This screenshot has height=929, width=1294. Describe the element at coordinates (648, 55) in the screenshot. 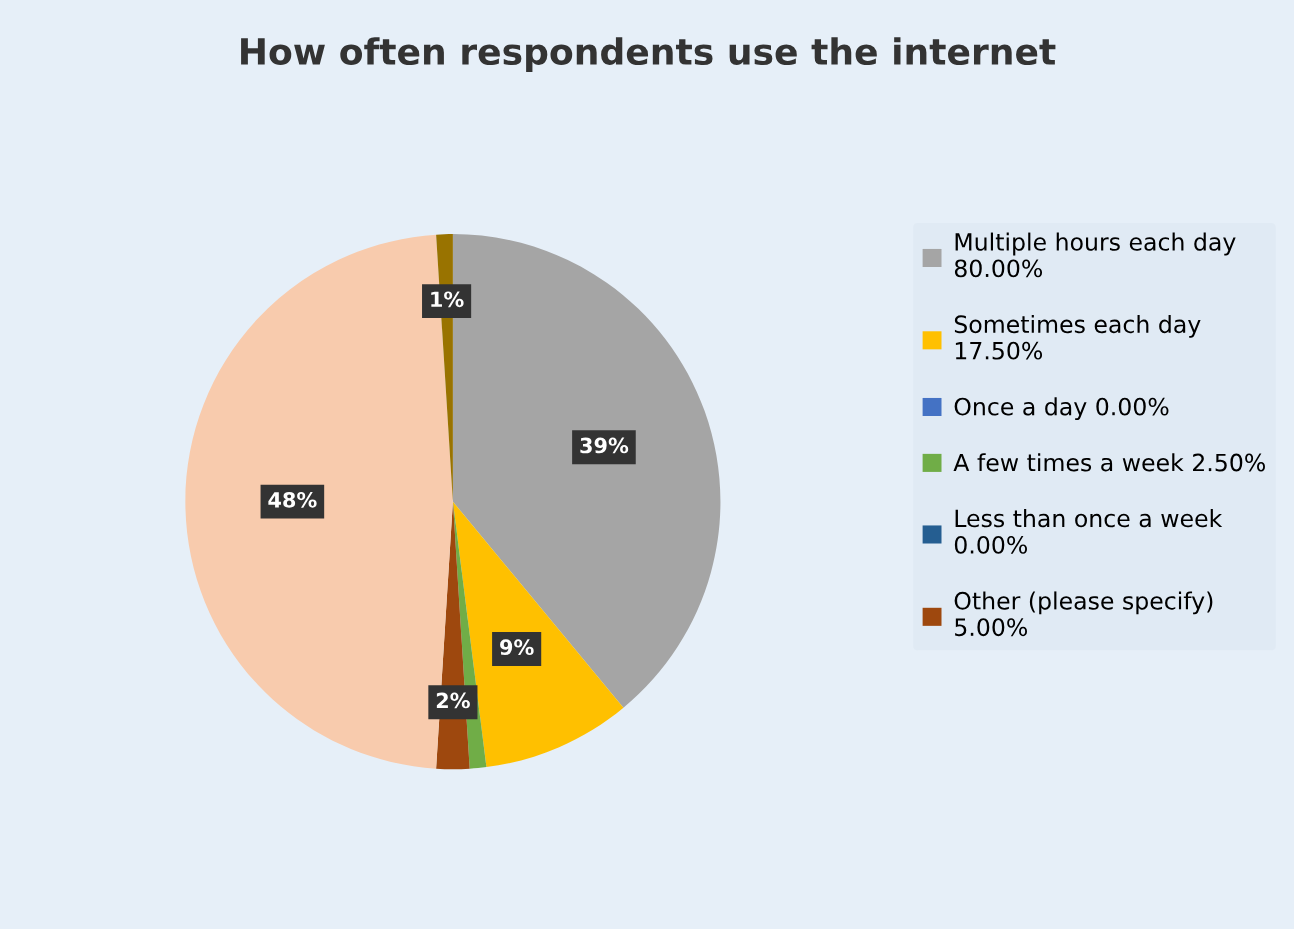

I see `chart-title: How often respondents use the internet` at that location.